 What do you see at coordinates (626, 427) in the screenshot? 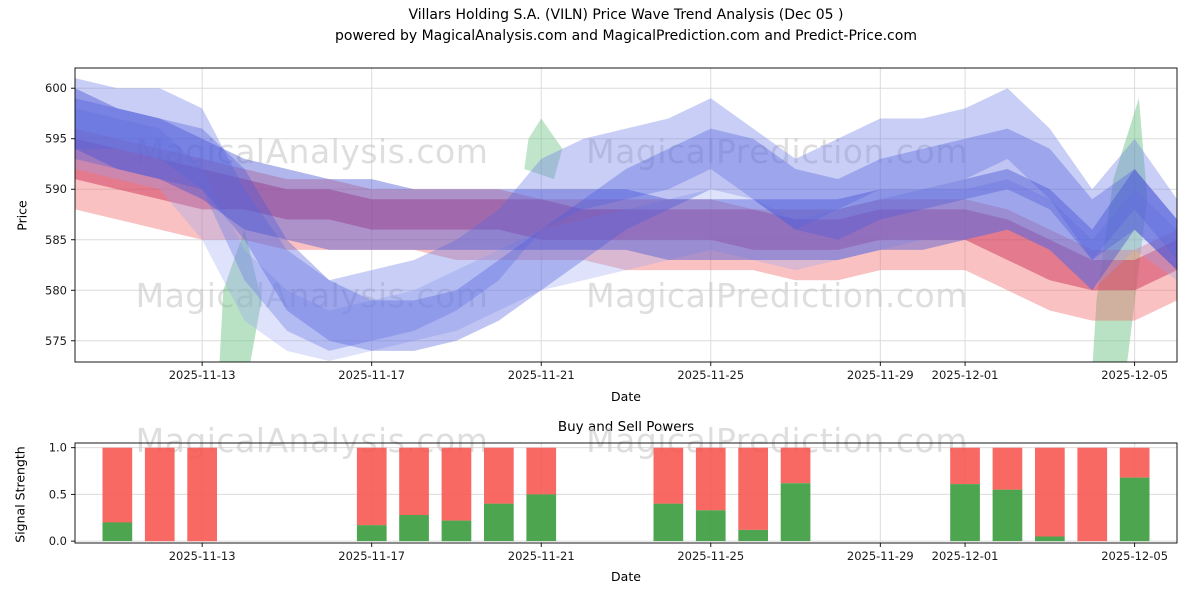
I see `power-chart-title: Buy and Sell Powers` at bounding box center [626, 427].